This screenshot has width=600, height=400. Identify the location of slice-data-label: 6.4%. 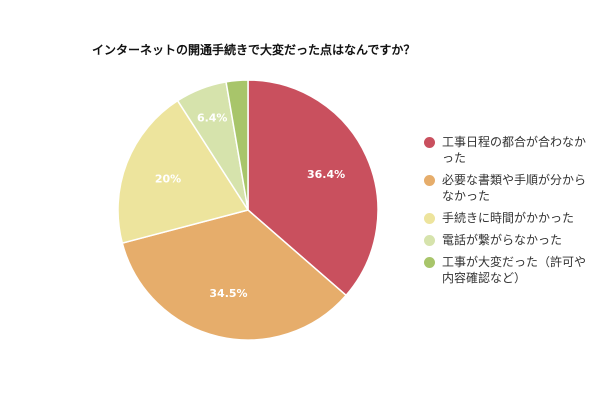
(212, 117).